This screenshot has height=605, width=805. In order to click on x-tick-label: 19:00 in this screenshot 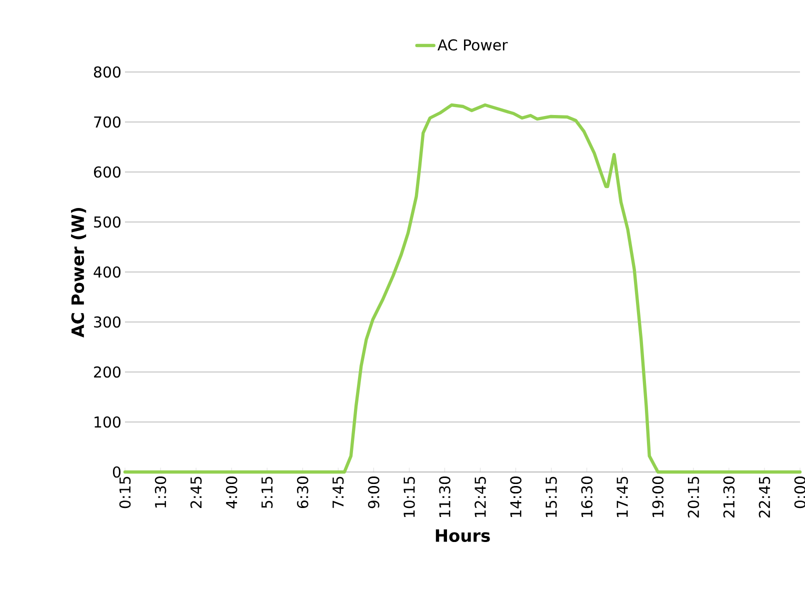, I will do `click(658, 496)`.